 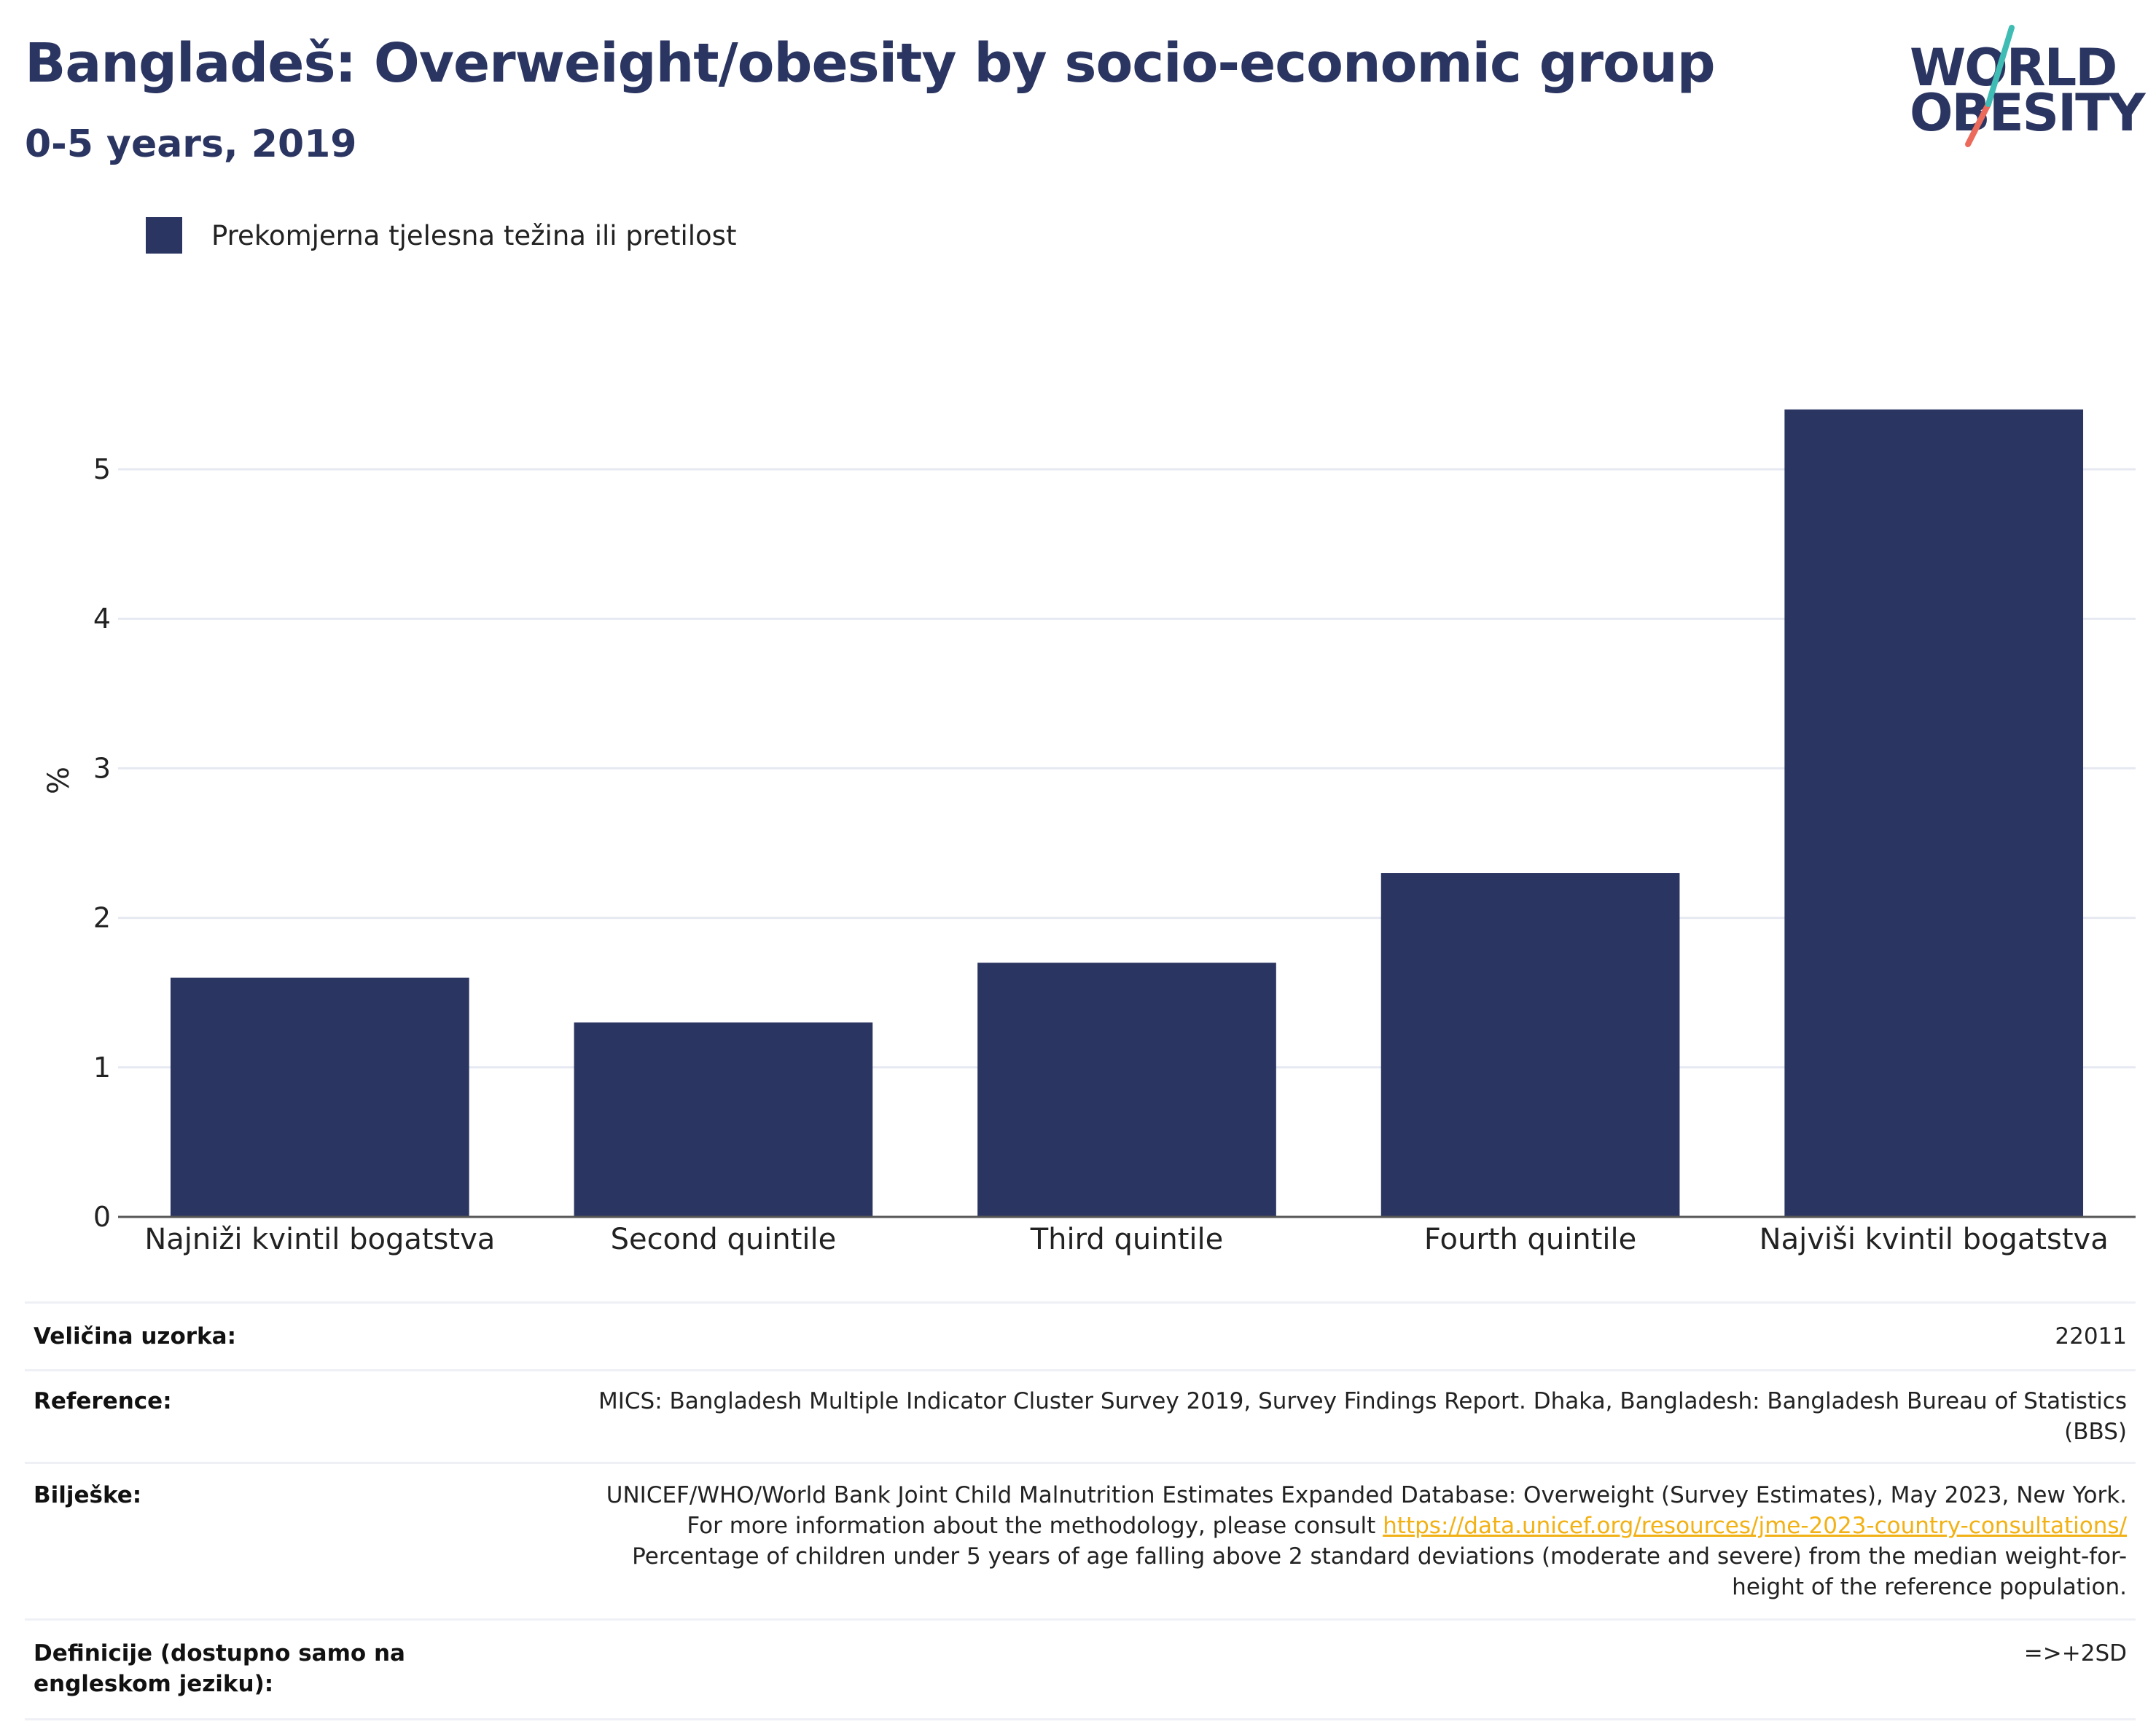 I want to click on y-tick-label: 3, so click(x=102, y=768).